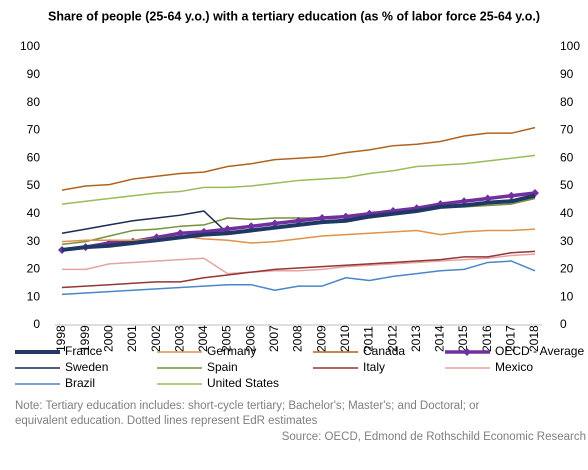 Image resolution: width=588 pixels, height=470 pixels. I want to click on x-tick-label: 2006, so click(250, 338).